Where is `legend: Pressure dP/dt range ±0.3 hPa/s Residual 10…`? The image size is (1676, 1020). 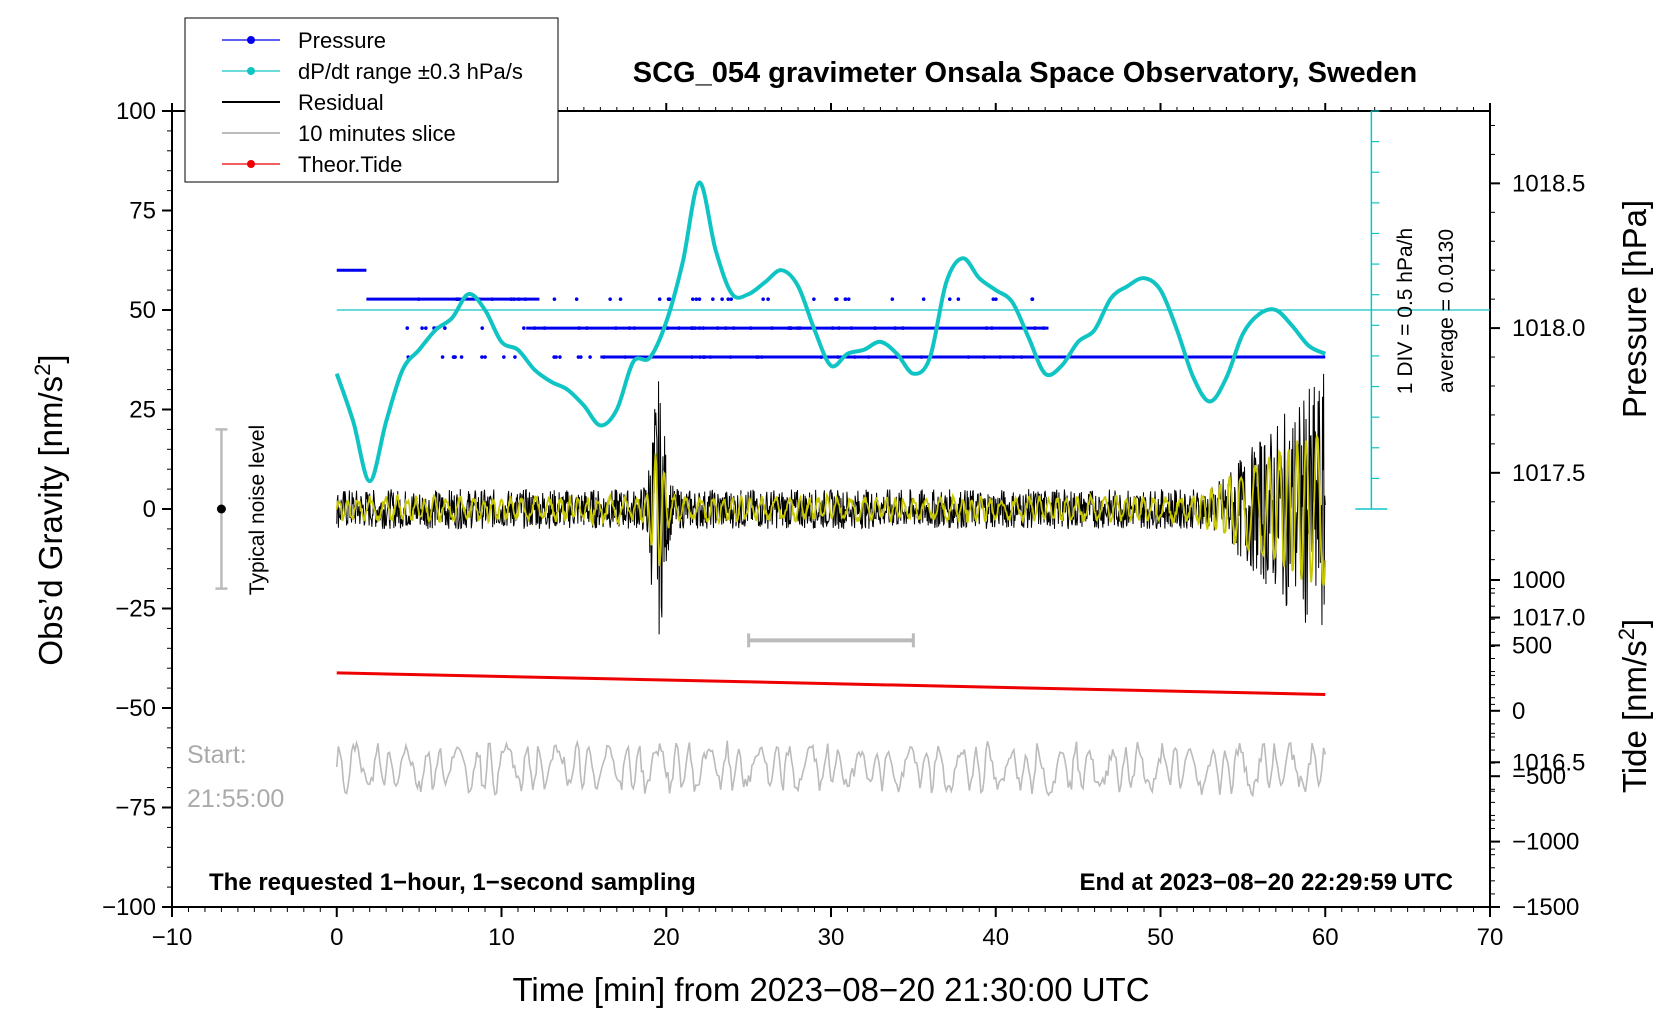 legend: Pressure dP/dt range ±0.3 hPa/s Residual 10… is located at coordinates (371, 100).